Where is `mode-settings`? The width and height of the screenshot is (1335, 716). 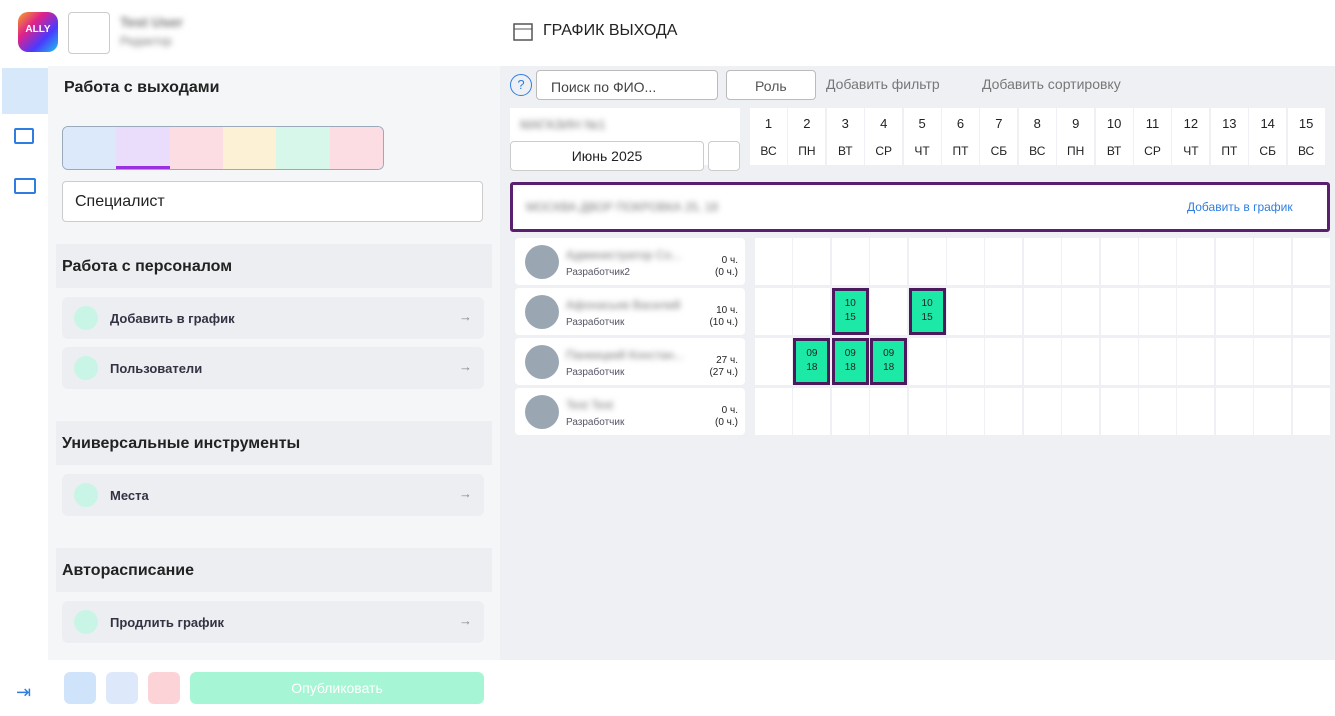 mode-settings is located at coordinates (249, 148).